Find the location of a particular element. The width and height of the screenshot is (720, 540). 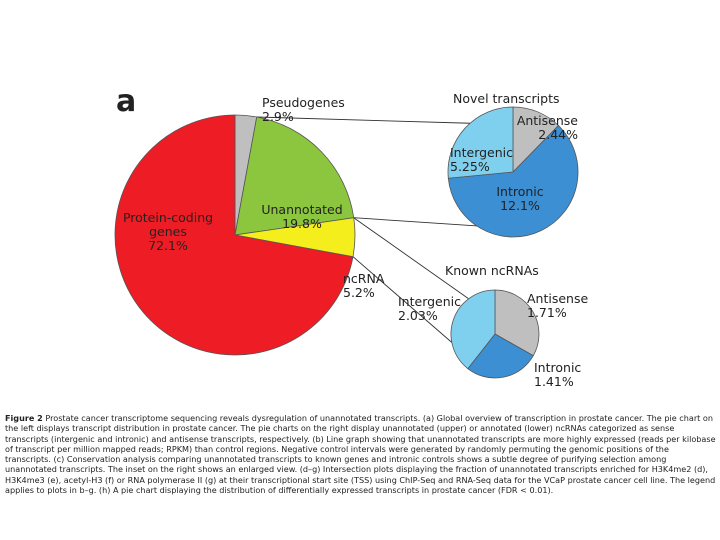

main-slice-label-0: Pseudogenes 2.9% is located at coordinates (303, 109).